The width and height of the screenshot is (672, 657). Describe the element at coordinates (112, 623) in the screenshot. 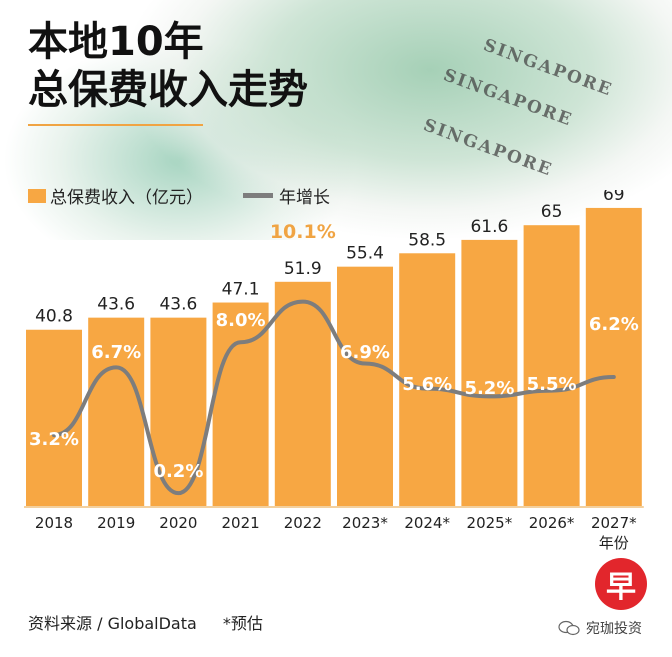

I see `source-note: 资料来源 / GlobalData` at that location.